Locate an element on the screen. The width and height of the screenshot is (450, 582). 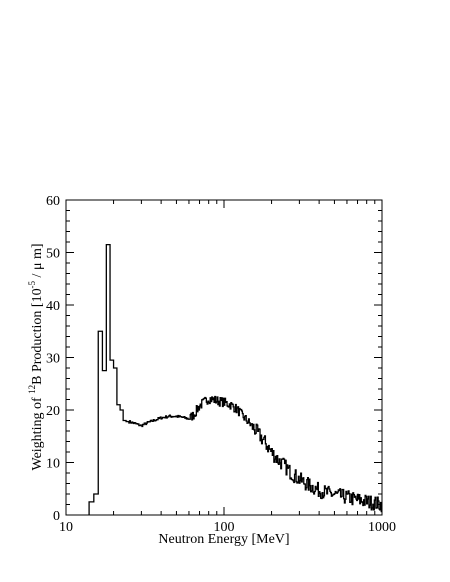
y-tick-label: 30 is located at coordinates (53, 359).